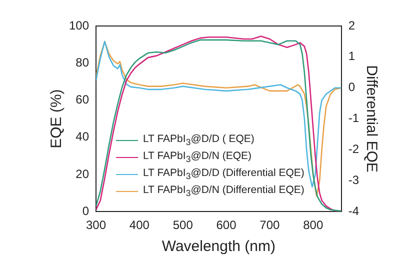 The height and width of the screenshot is (268, 418). I want to click on y-tick-label: 0, so click(86, 211).